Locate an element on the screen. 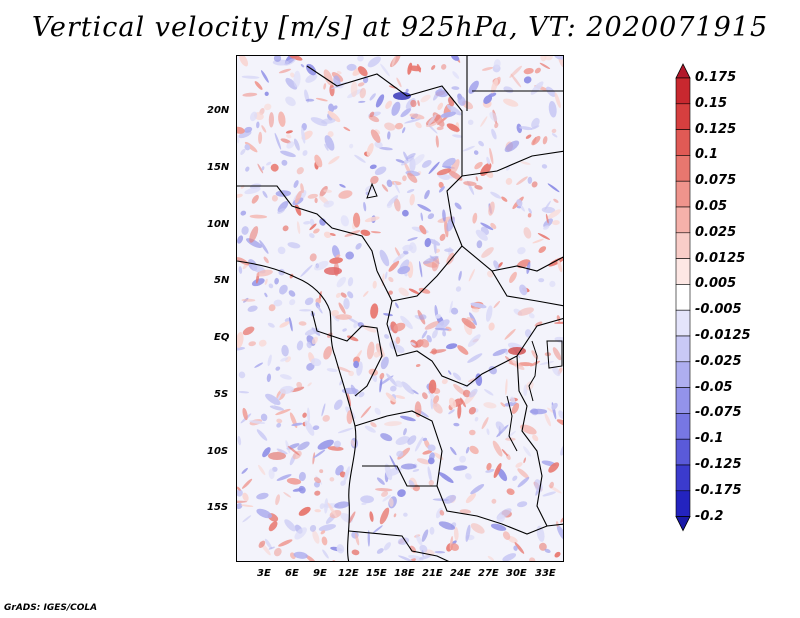  lon-label: 30E is located at coordinates (516, 573).